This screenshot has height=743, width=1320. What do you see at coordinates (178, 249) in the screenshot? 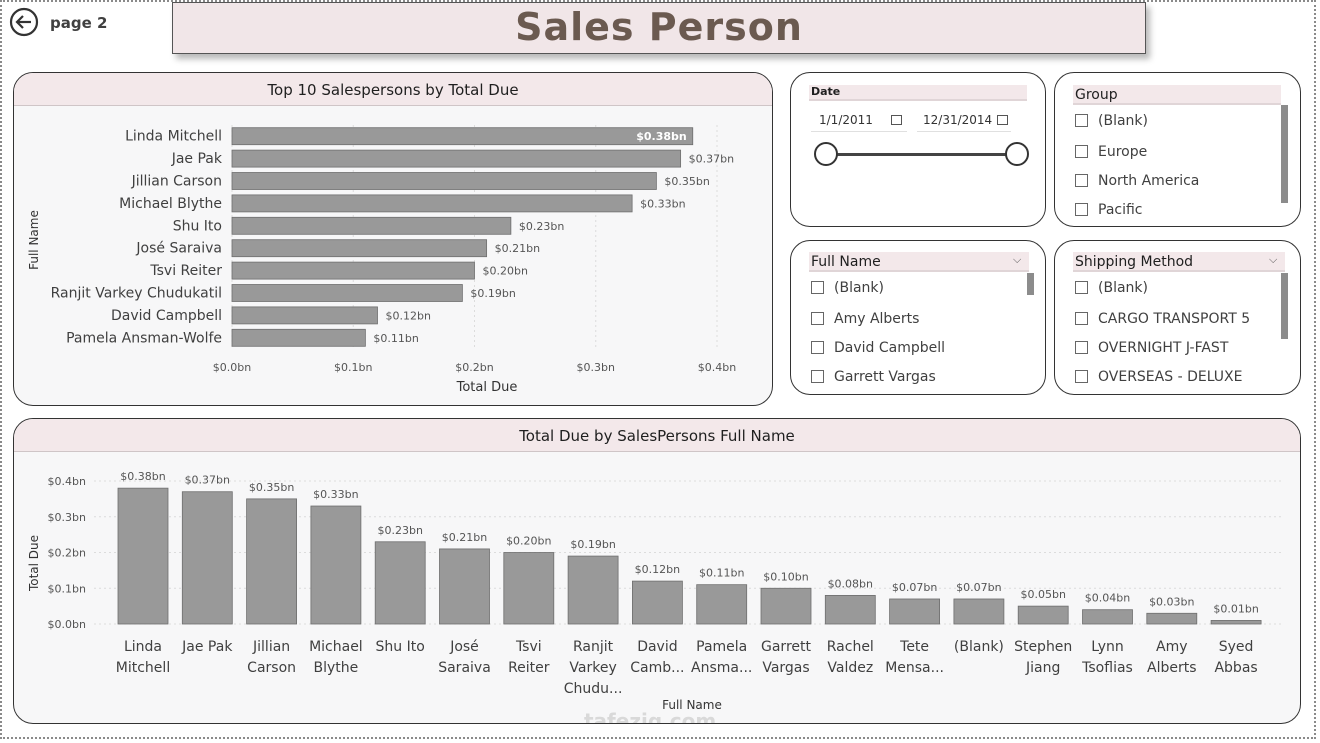
I see `category-label: José Saraiva` at bounding box center [178, 249].